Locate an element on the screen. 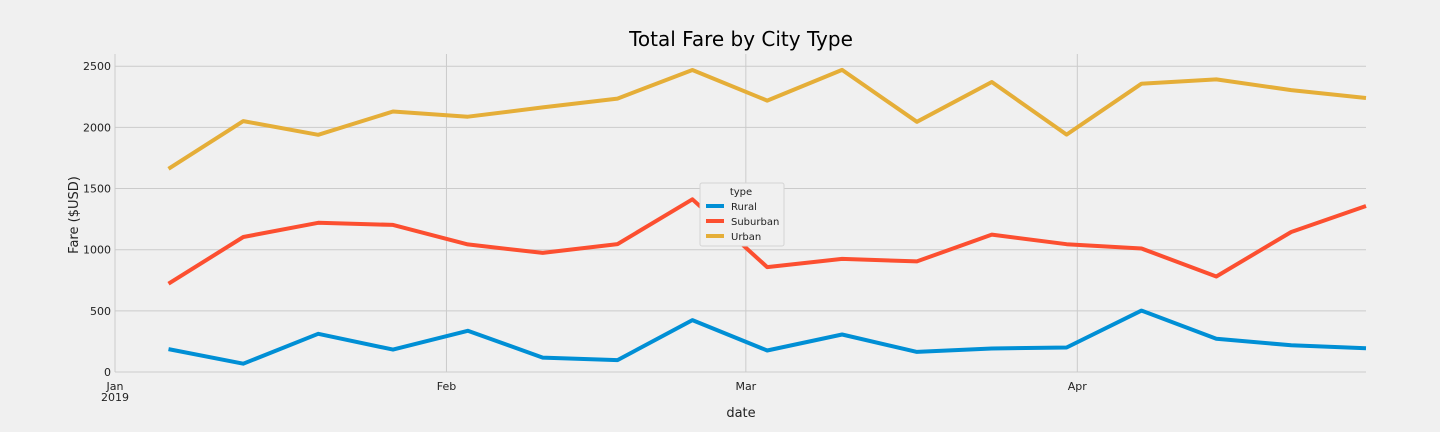 Image resolution: width=1440 pixels, height=432 pixels. legend-label: Suburban is located at coordinates (755, 222).